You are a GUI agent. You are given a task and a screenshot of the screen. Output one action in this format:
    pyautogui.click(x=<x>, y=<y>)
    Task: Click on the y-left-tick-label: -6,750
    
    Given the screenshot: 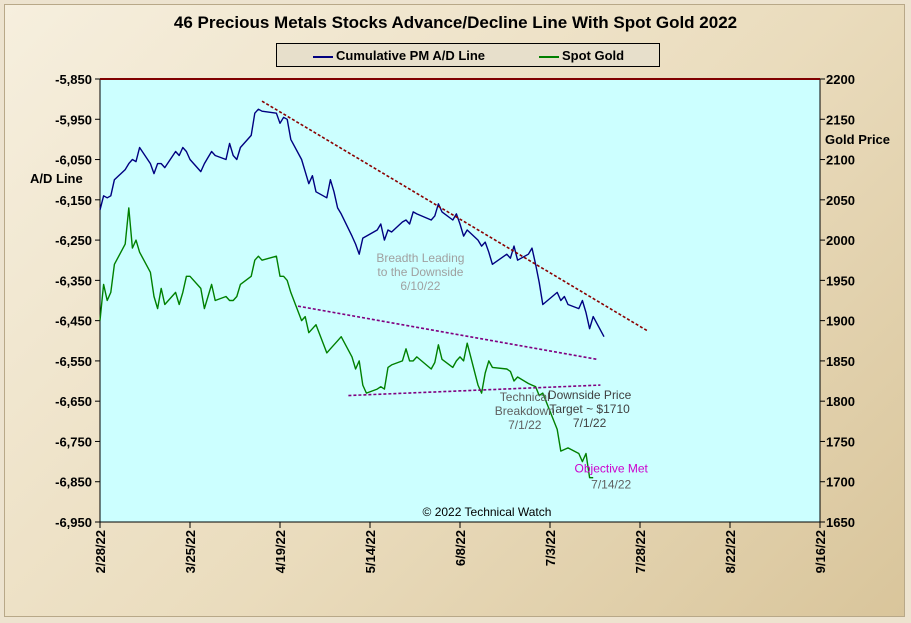 What is the action you would take?
    pyautogui.click(x=73, y=441)
    